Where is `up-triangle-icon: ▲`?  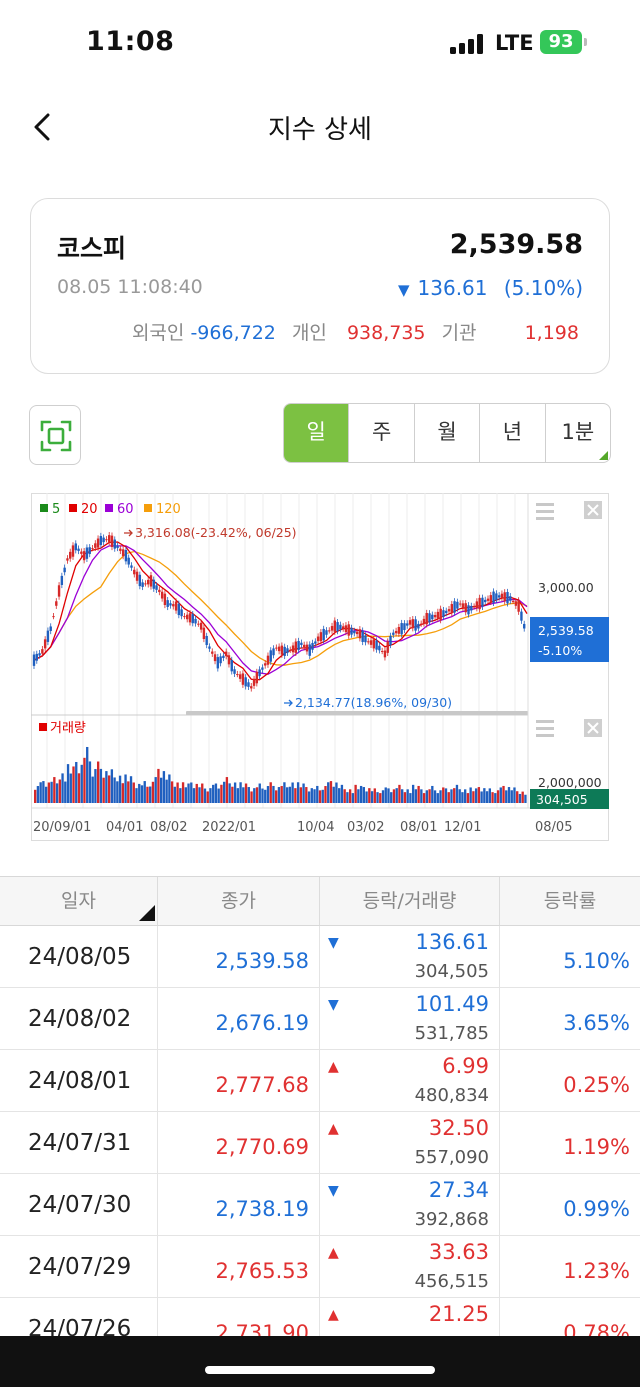
up-triangle-icon: ▲ is located at coordinates (333, 1315).